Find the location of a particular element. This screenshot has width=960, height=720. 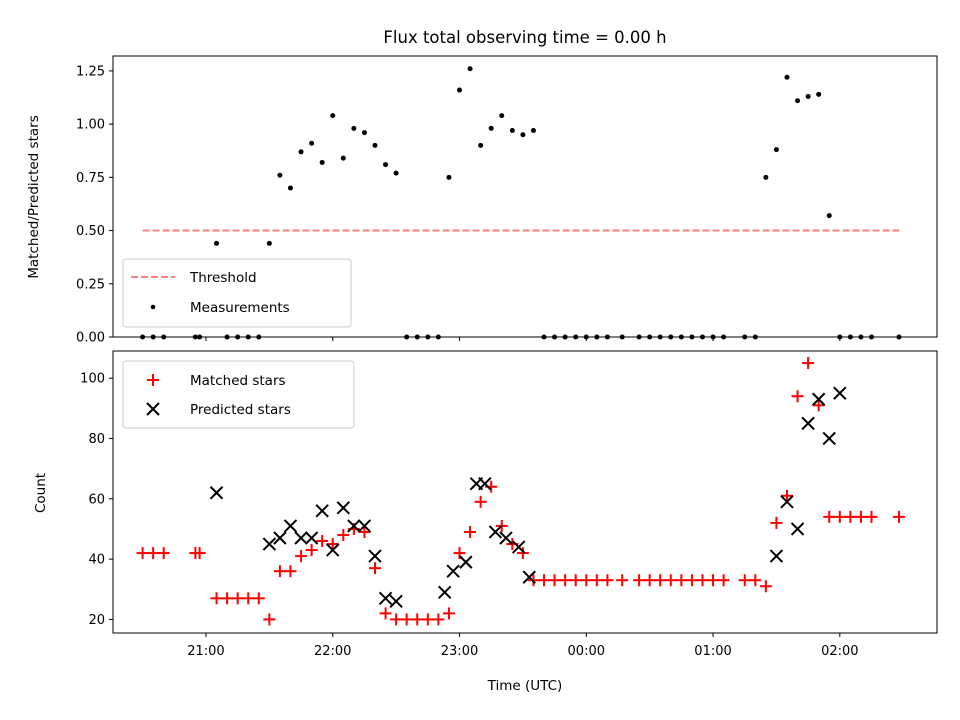

top-x-axis is located at coordinates (523, 339).